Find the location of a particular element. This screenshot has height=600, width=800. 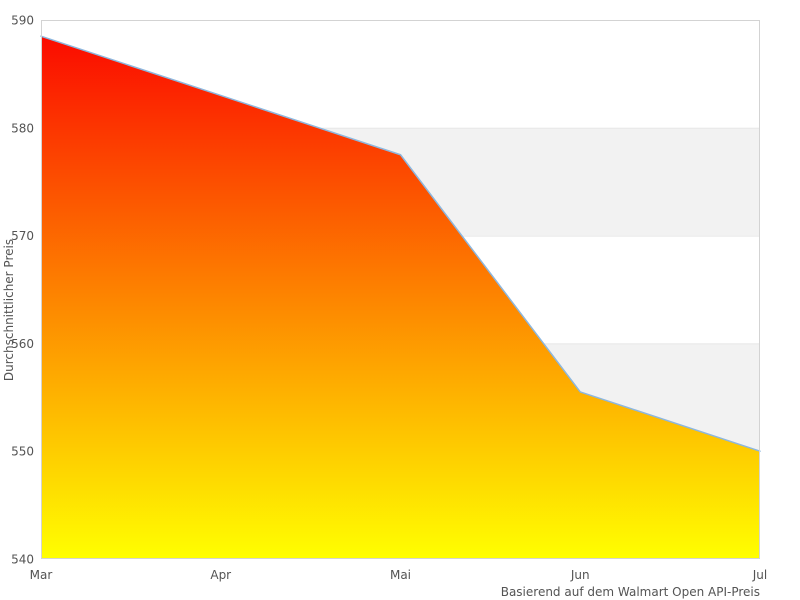

y-tick-label: 540 is located at coordinates (22, 560).